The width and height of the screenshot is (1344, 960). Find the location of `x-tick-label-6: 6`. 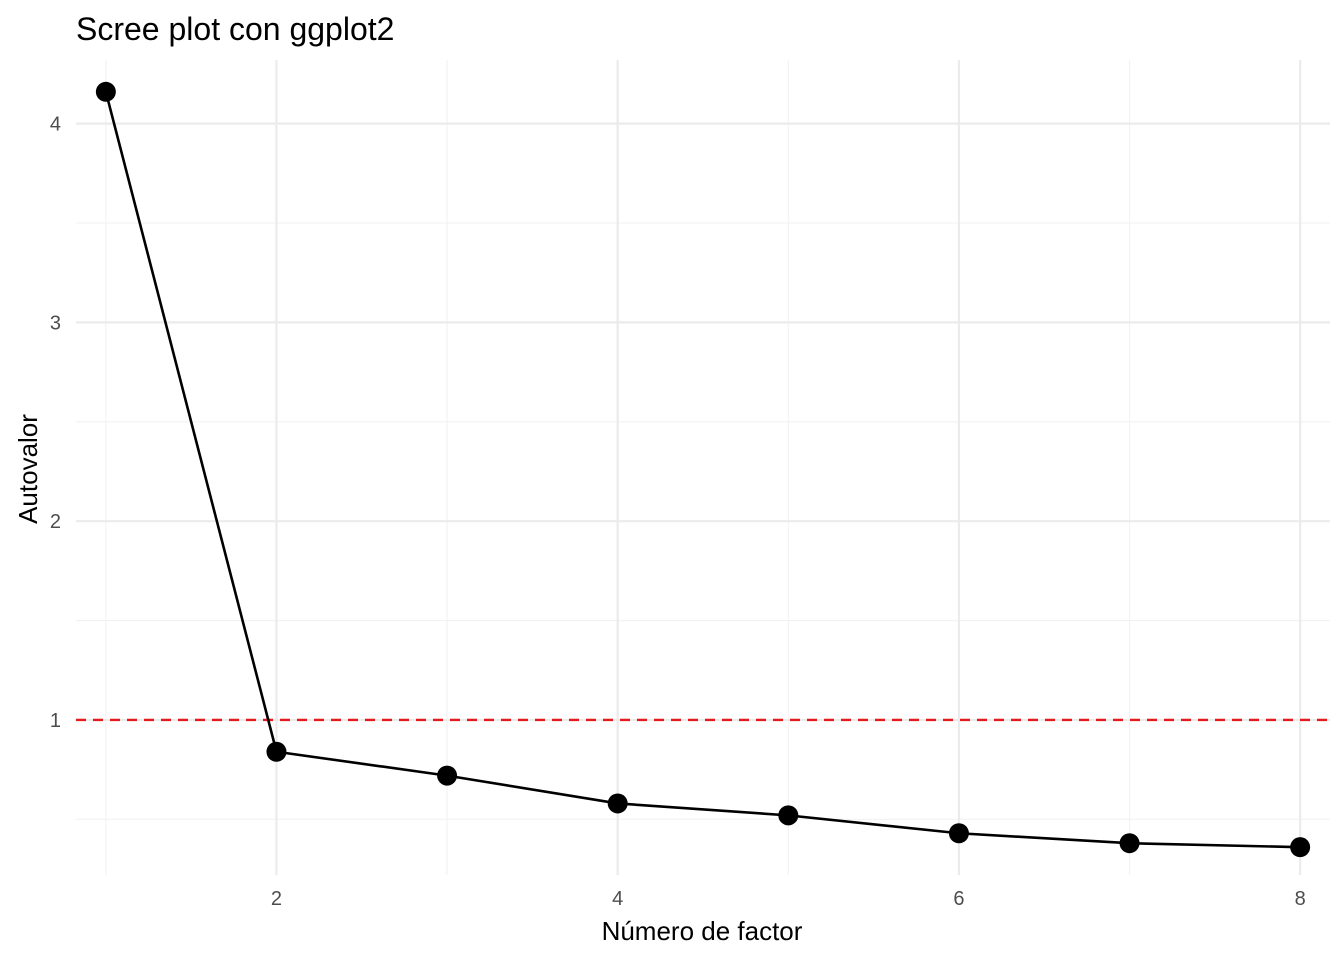

x-tick-label-6: 6 is located at coordinates (958, 899).